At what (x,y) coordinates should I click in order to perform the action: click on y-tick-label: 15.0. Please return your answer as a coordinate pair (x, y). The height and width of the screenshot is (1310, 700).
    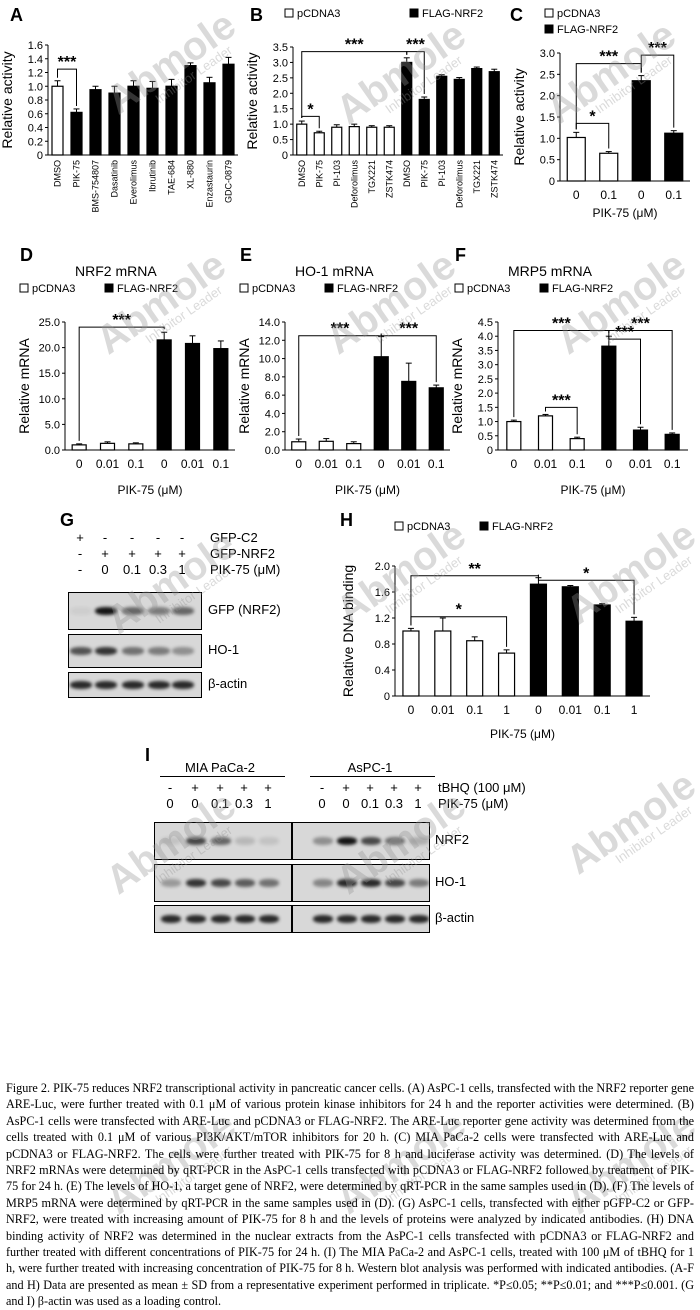
    Looking at the image, I should click on (49, 374).